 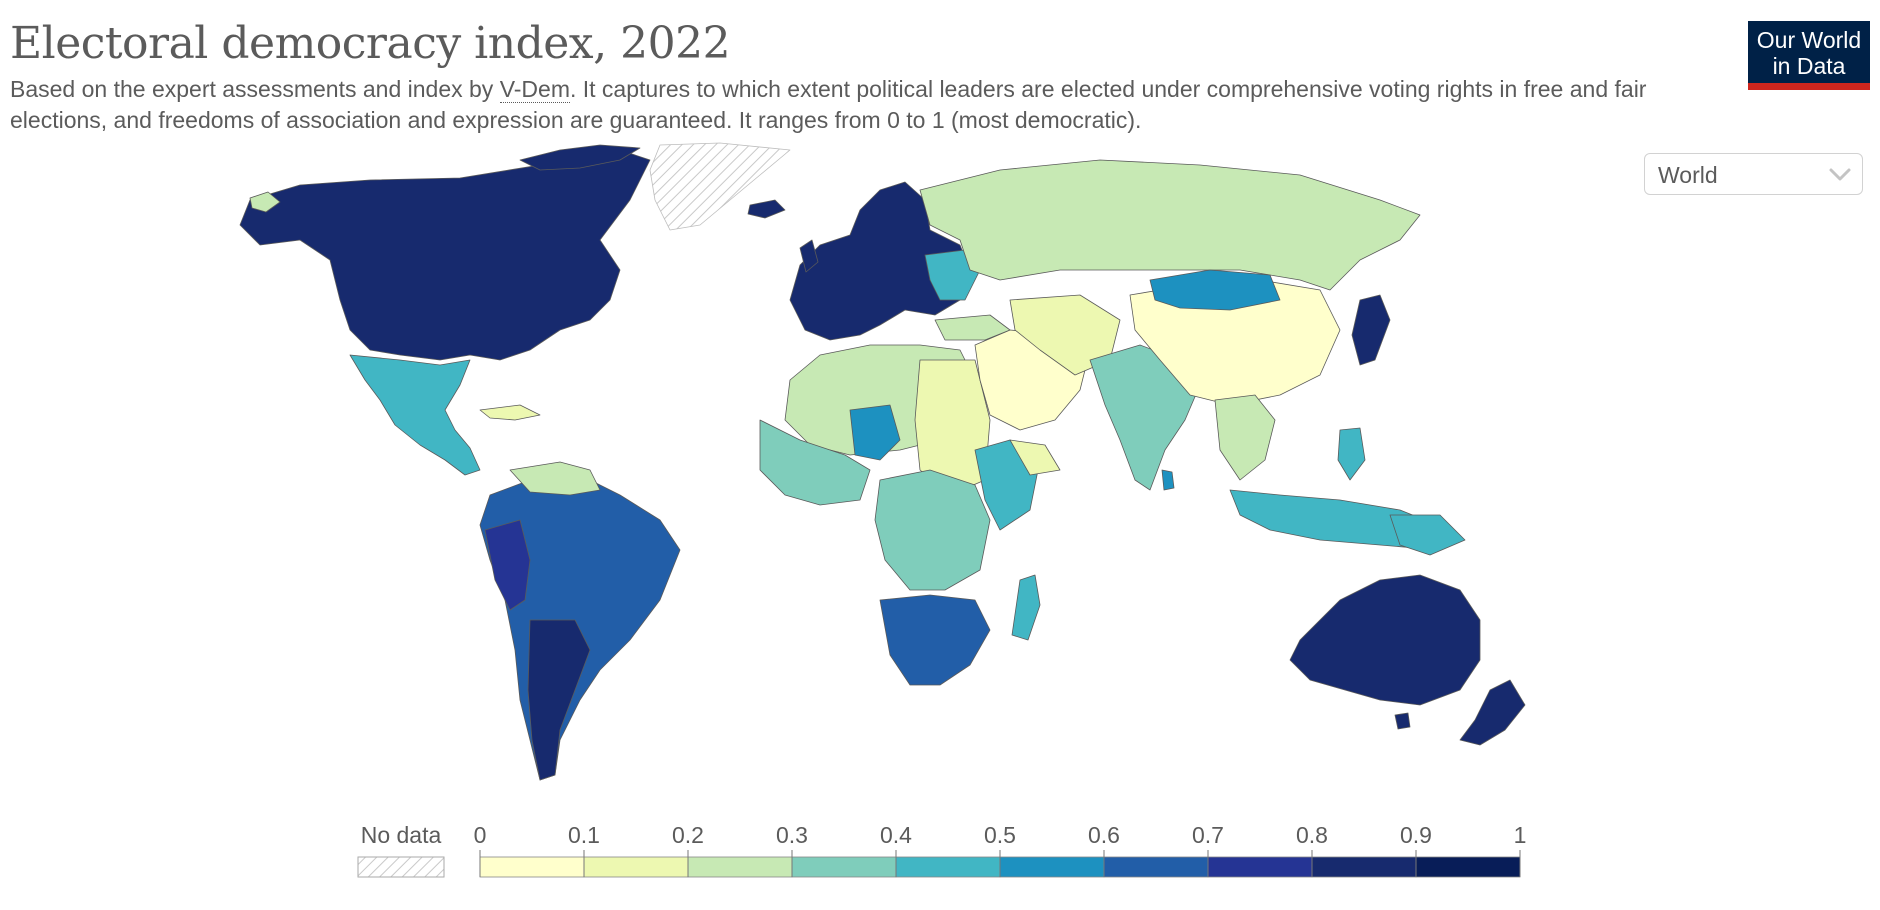 What do you see at coordinates (510, 412) in the screenshot?
I see `region-caribbean` at bounding box center [510, 412].